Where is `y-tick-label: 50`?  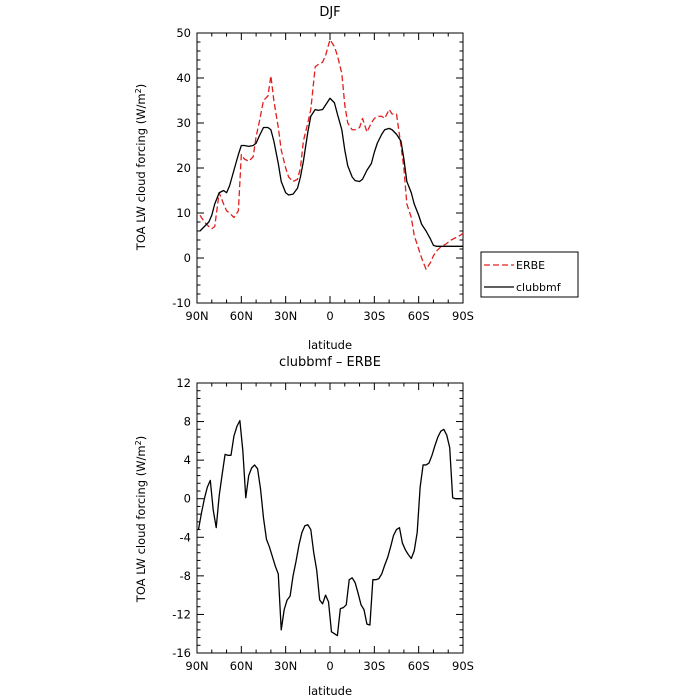
y-tick-label: 50 is located at coordinates (183, 33).